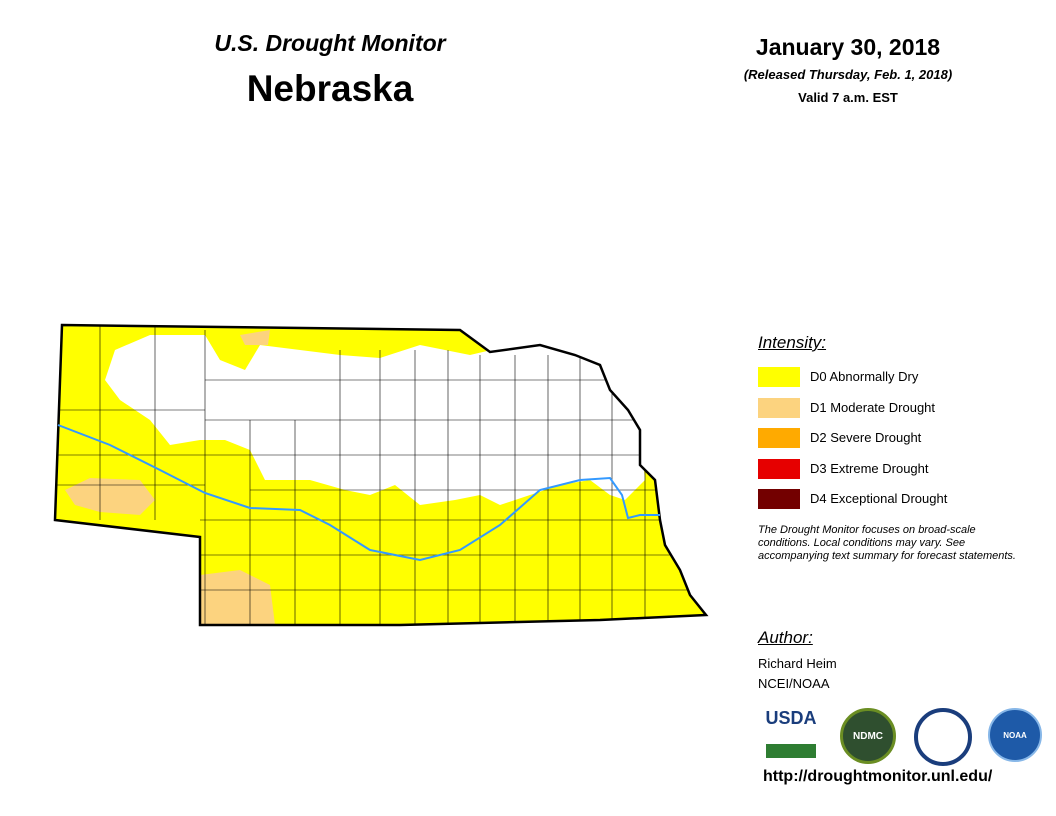 This screenshot has height=816, width=1056. What do you see at coordinates (866, 437) in the screenshot?
I see `legend-label: D2 Severe Drought` at bounding box center [866, 437].